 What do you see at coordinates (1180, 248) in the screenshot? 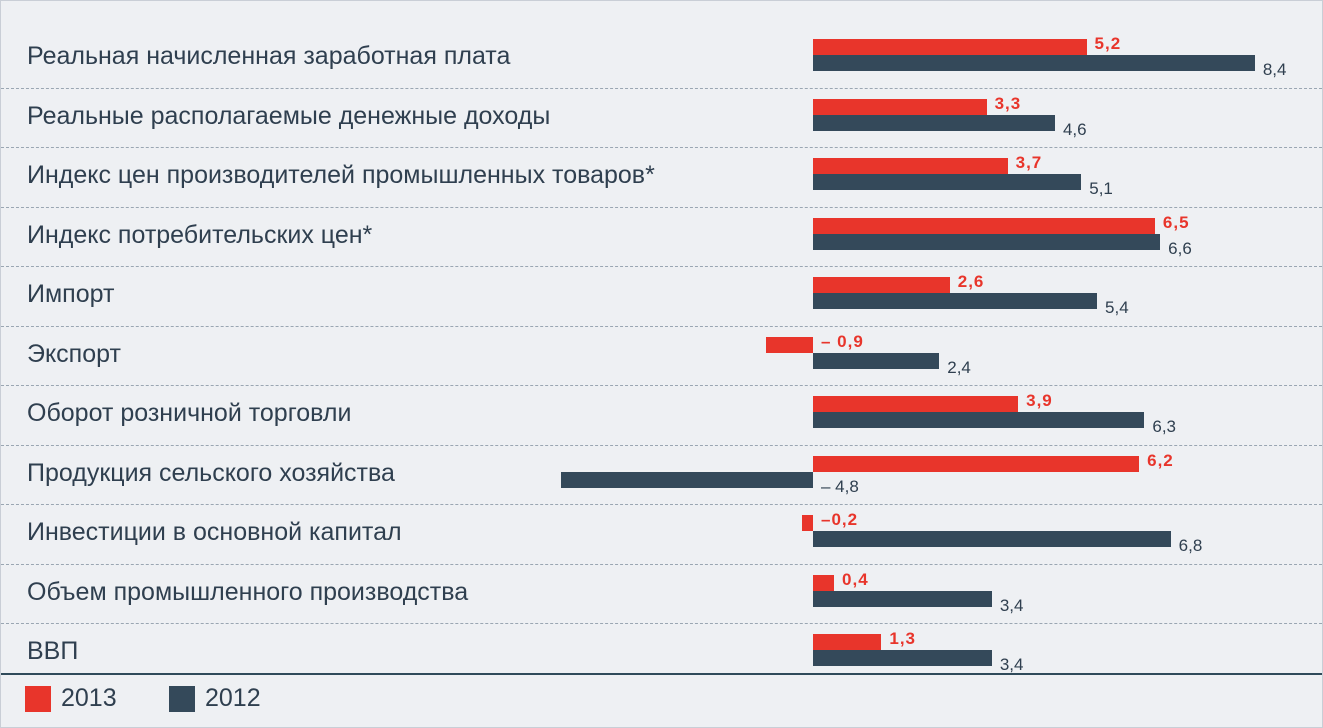
I see `value-label-2012: 6,6` at bounding box center [1180, 248].